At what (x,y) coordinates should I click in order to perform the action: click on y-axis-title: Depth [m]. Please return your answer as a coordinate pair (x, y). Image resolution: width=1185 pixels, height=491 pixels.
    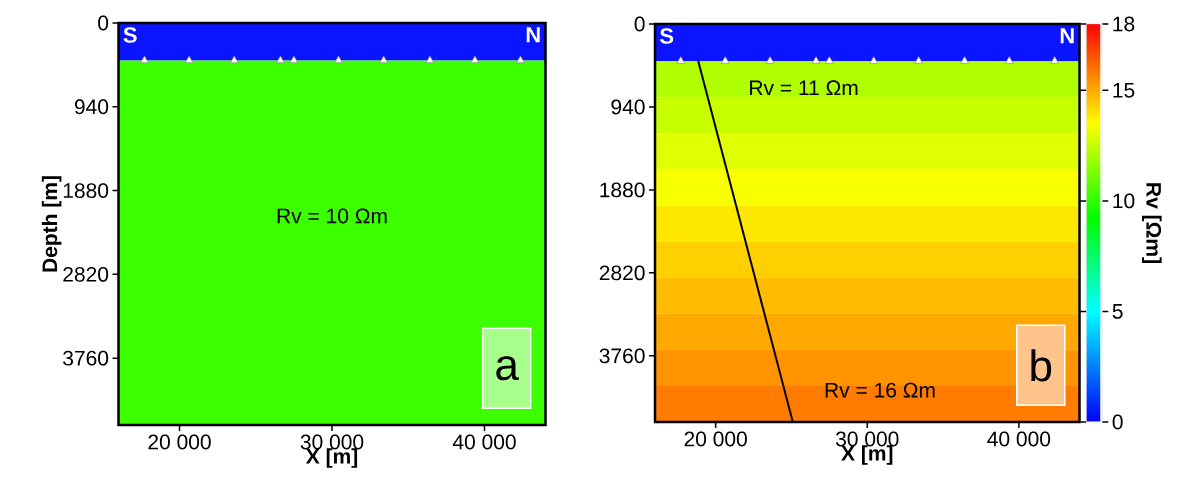
    Looking at the image, I should click on (51, 224).